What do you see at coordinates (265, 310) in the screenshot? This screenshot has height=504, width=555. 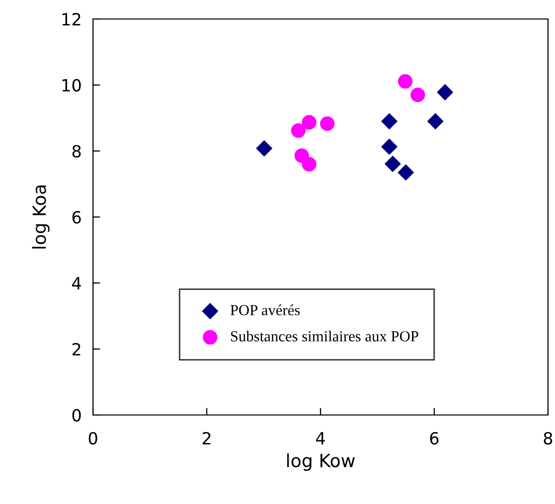 I see `legend-label: POP avérés` at bounding box center [265, 310].